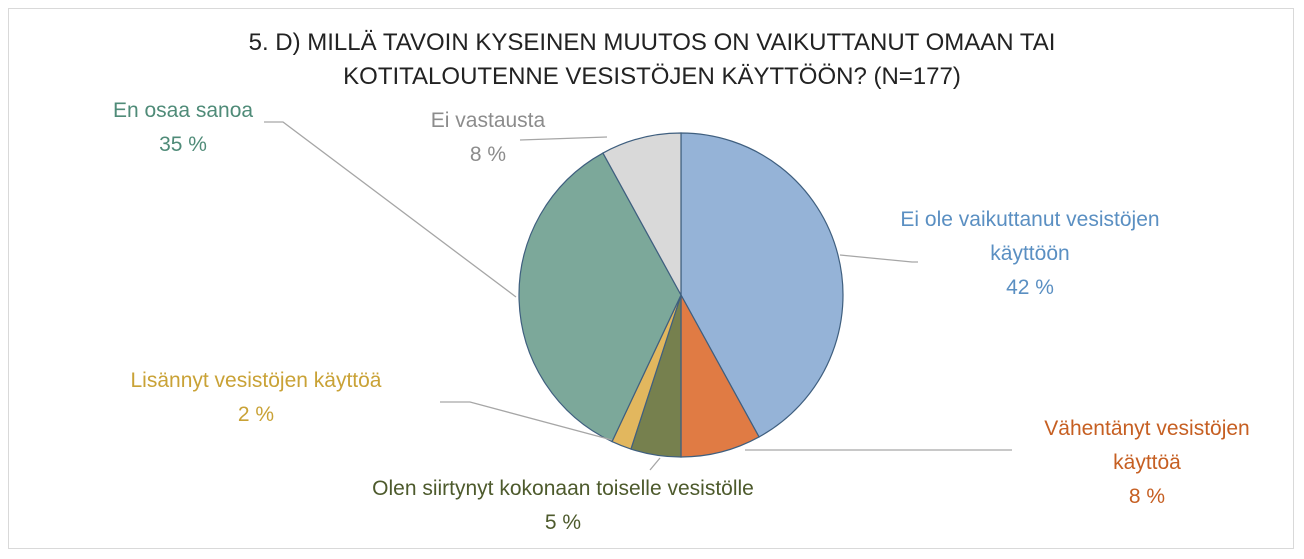 This screenshot has height=559, width=1304. What do you see at coordinates (488, 138) in the screenshot?
I see `data-label: Ei vastausta 8 %` at bounding box center [488, 138].